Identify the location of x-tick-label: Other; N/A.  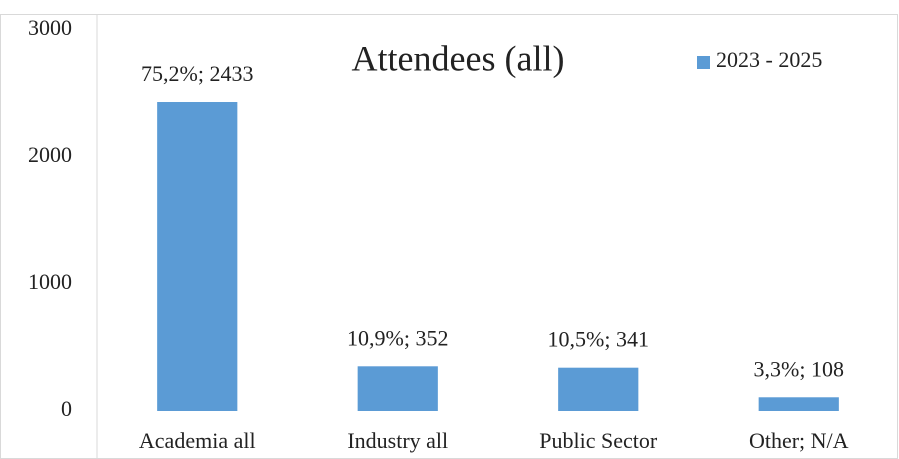
(799, 440).